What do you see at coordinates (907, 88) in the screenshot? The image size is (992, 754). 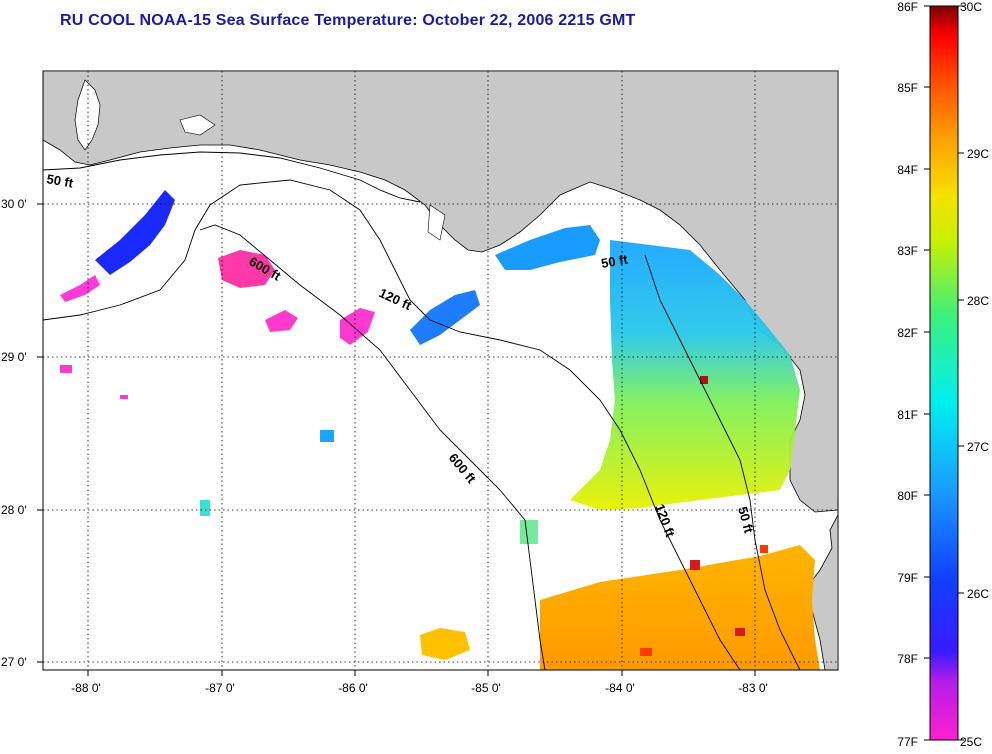 I see `colorbar-f-label: 85F` at bounding box center [907, 88].